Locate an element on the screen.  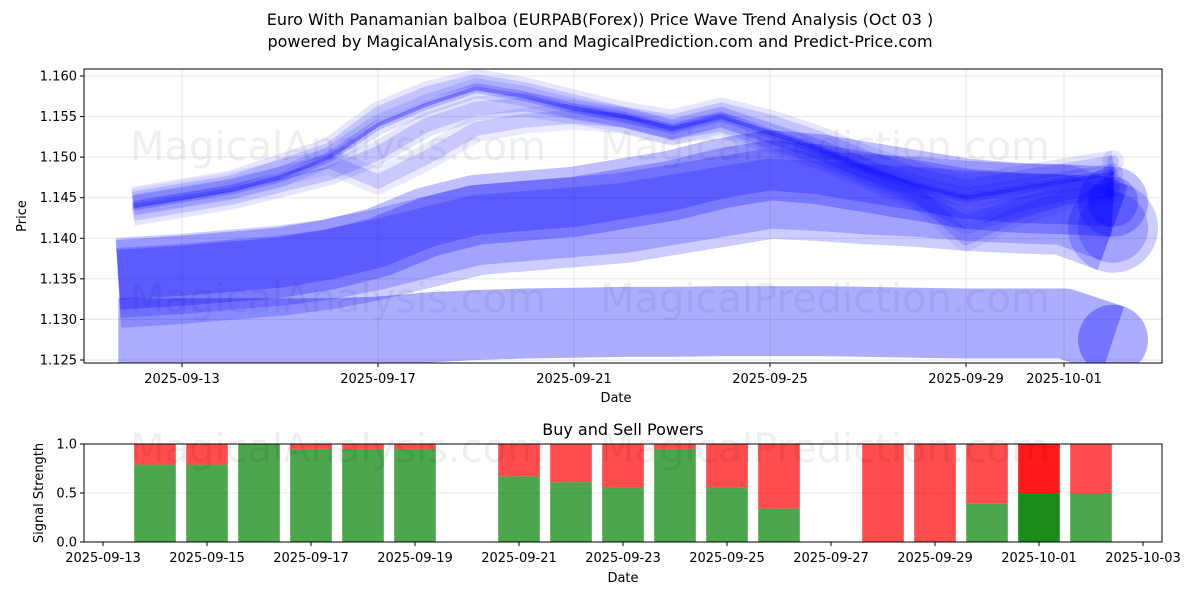
signal-xtick-label: 2025-09-15 is located at coordinates (207, 558).